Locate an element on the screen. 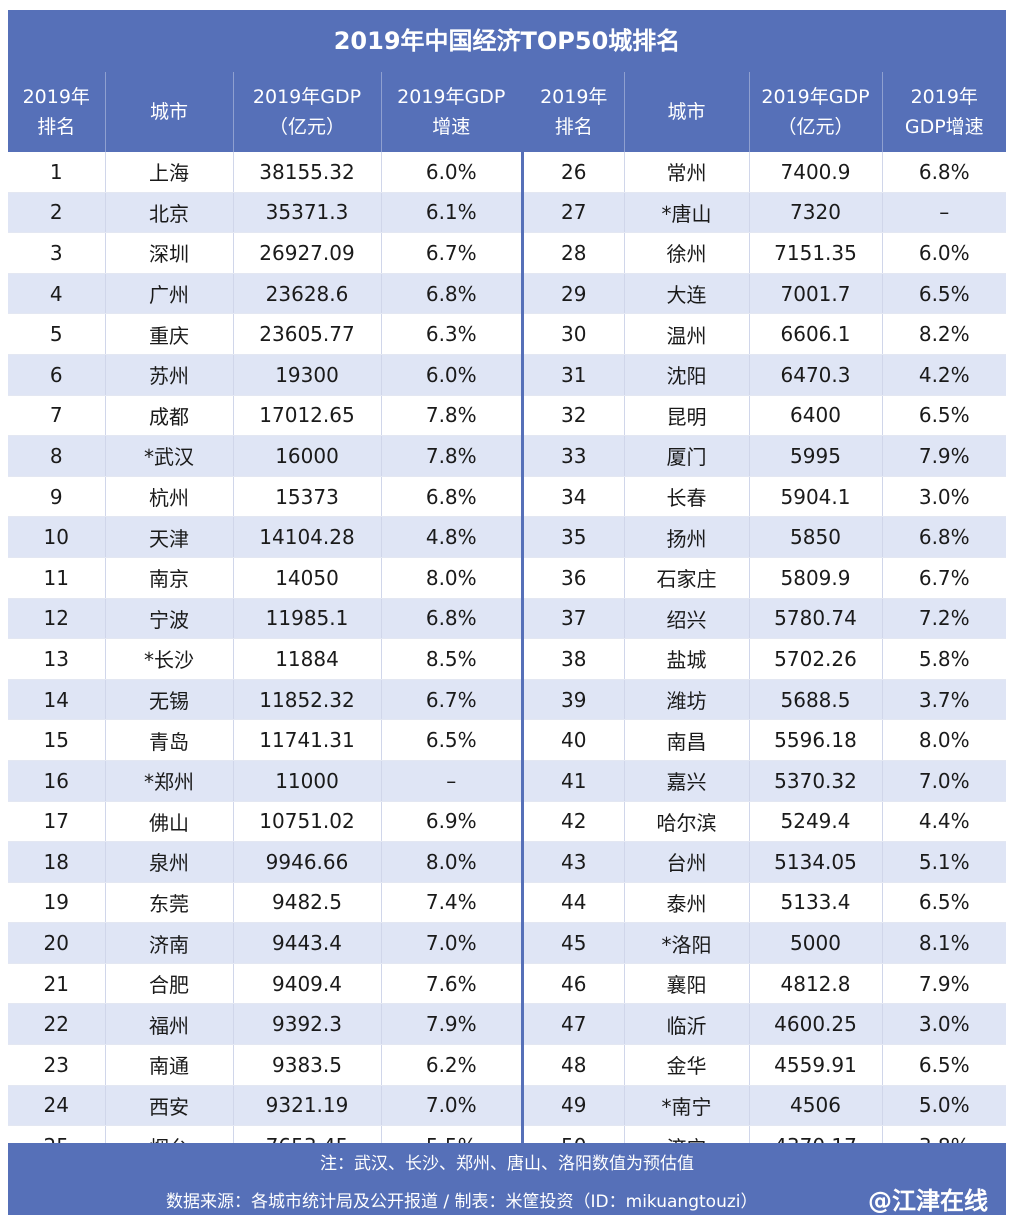  rank-cell: 48 is located at coordinates (574, 1065).